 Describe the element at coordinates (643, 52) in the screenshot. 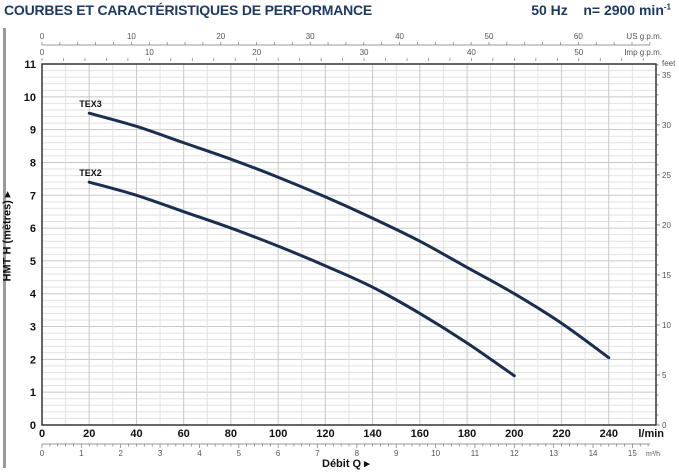

I see `imp-gpm-unit: Imp g.p.m.` at that location.